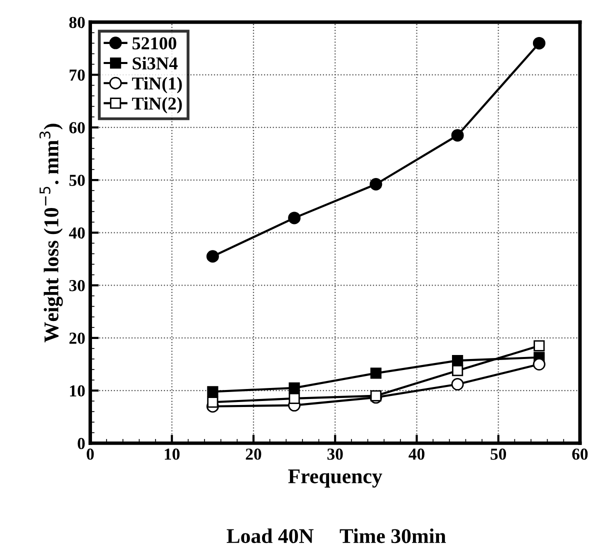 The width and height of the screenshot is (590, 554). I want to click on x-tick-label: 10, so click(172, 454).